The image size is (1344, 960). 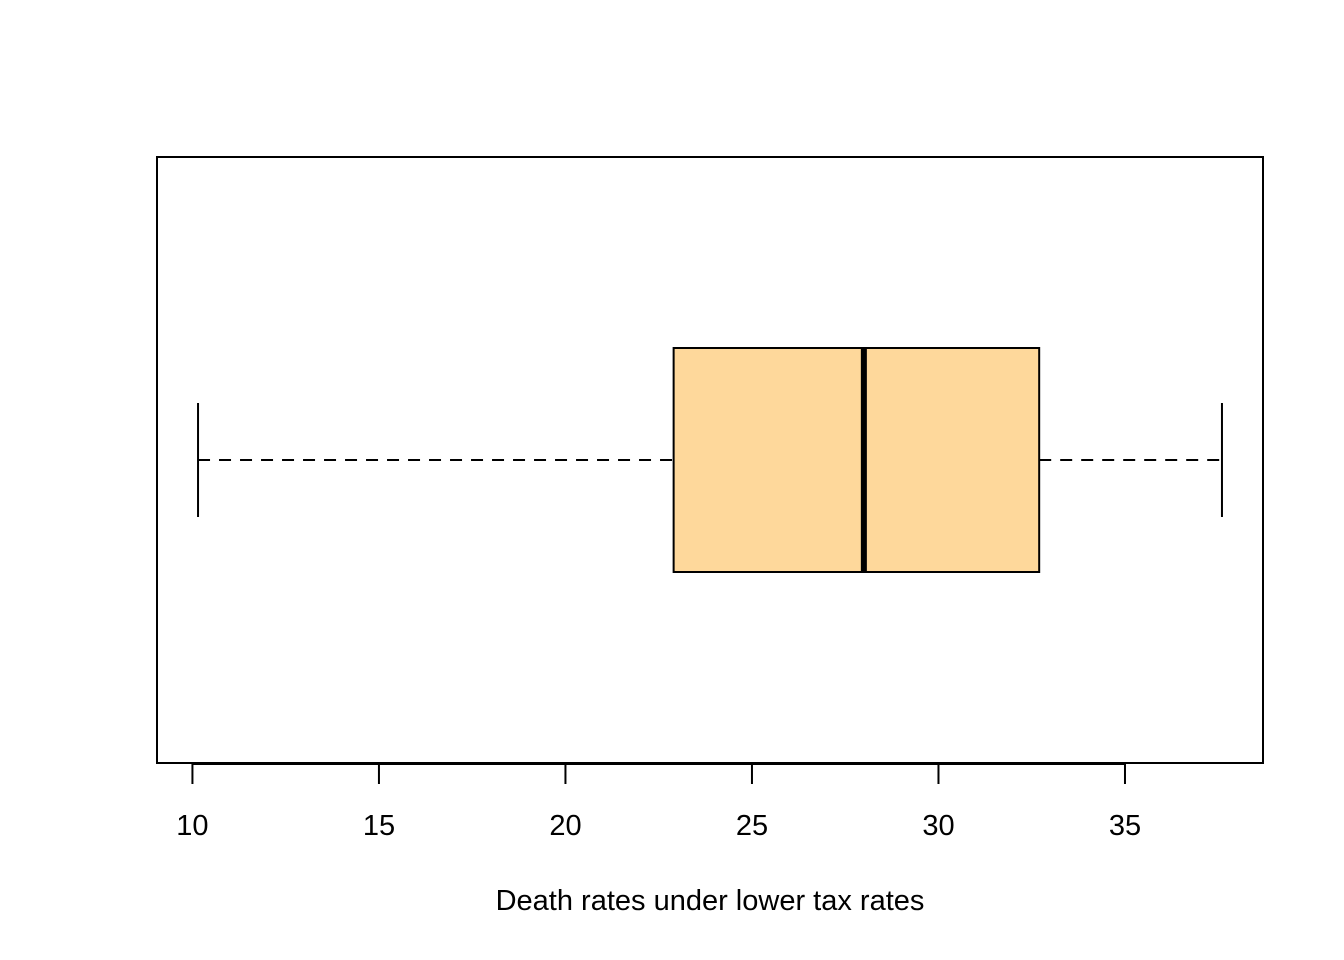 I want to click on interquartile-box, so click(x=856, y=460).